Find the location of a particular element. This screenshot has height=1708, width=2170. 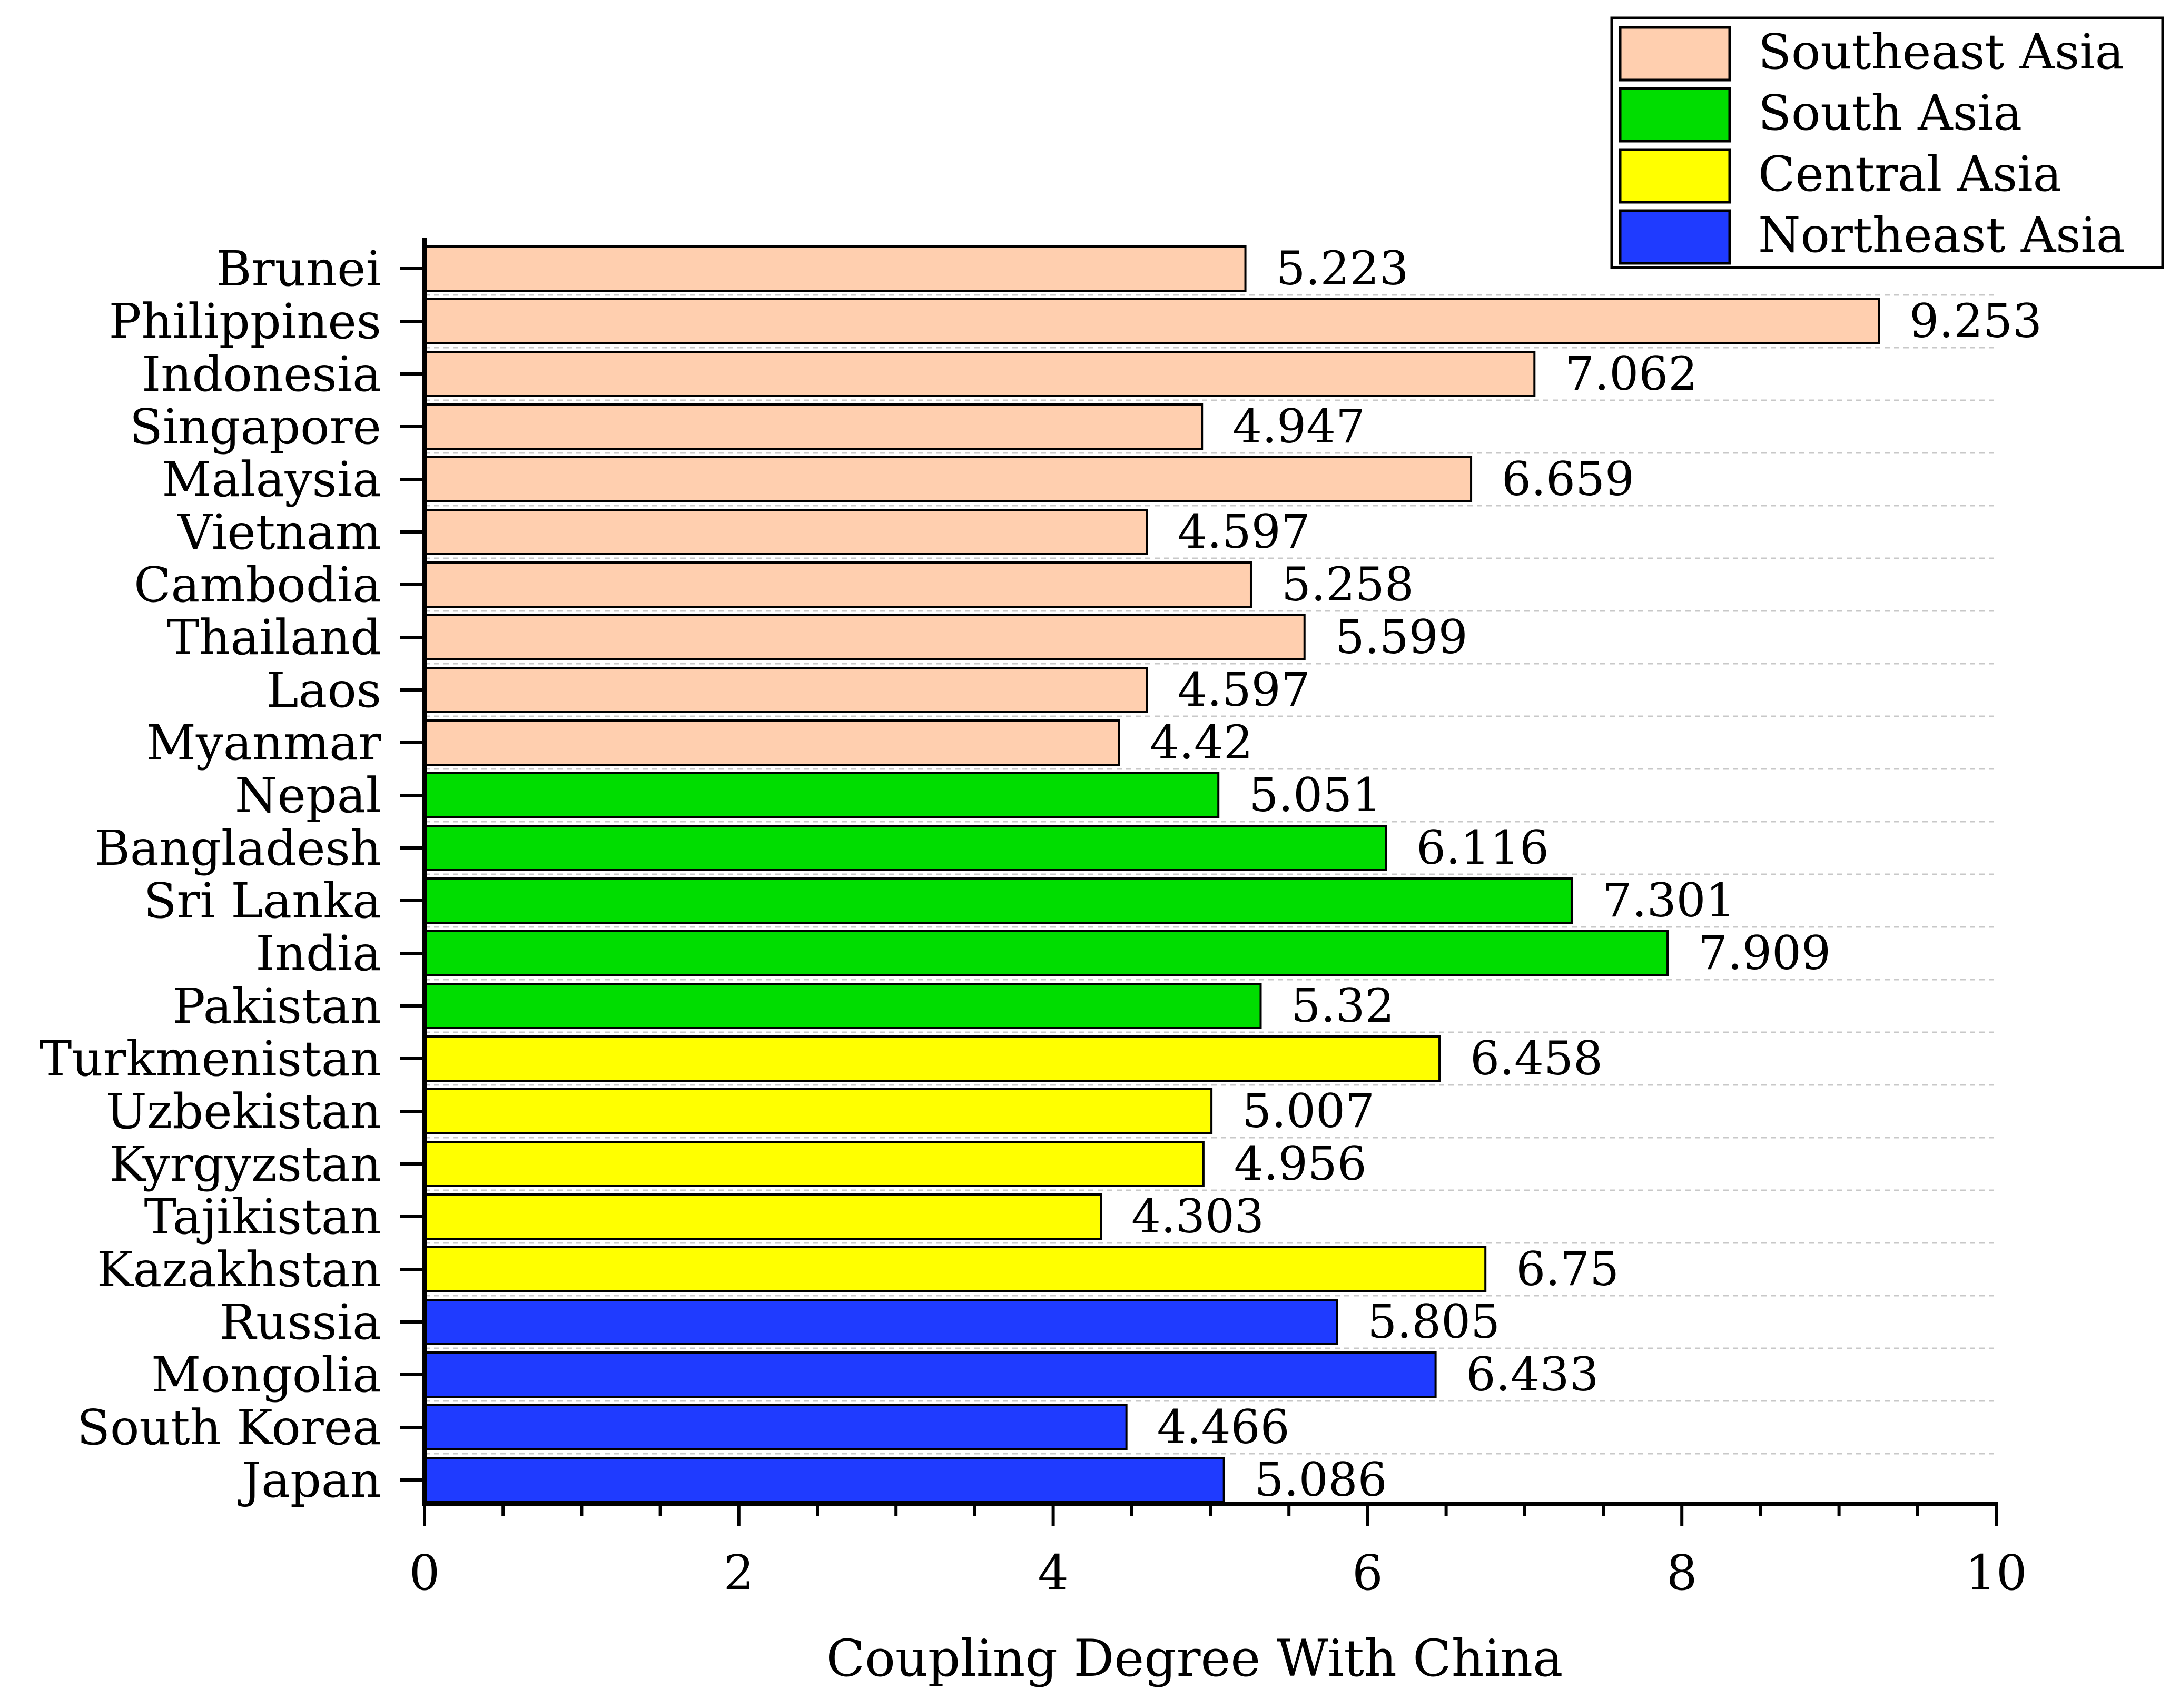

bar-tajikistan is located at coordinates (762, 1217).